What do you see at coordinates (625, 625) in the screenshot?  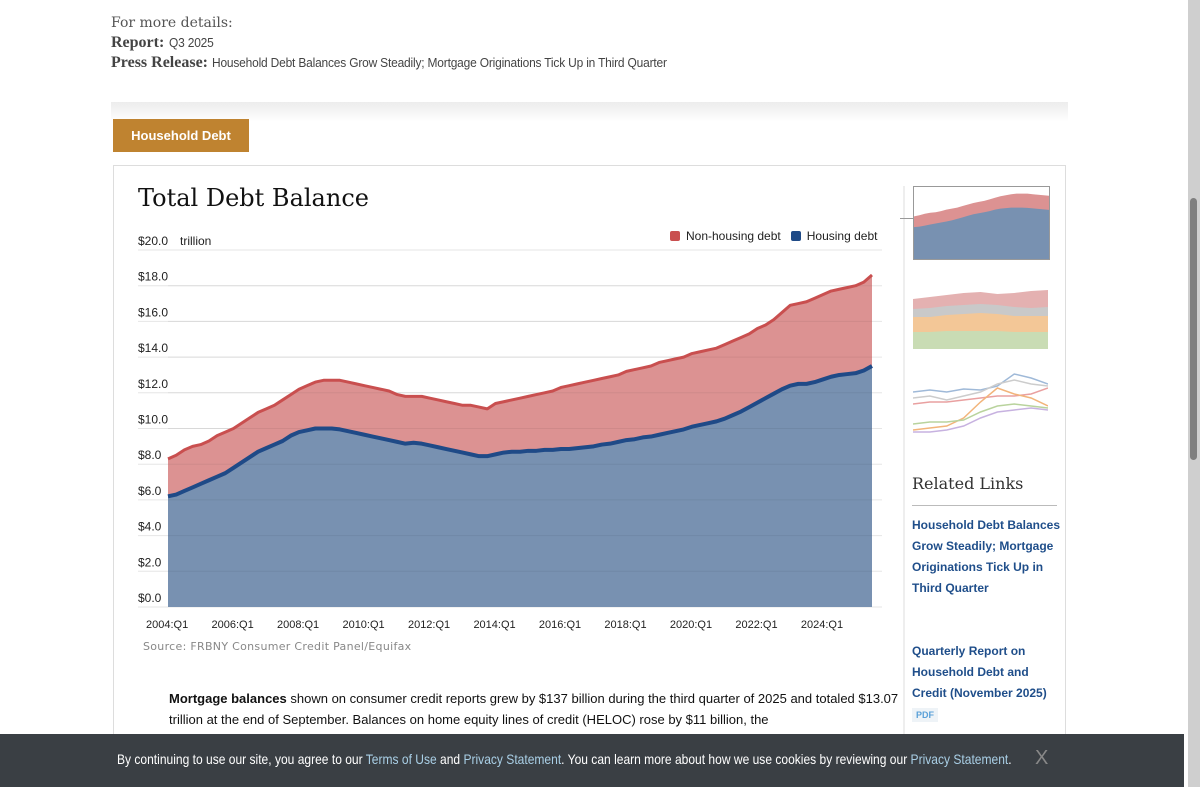 I see `x-tick-label: 2018:Q1` at bounding box center [625, 625].